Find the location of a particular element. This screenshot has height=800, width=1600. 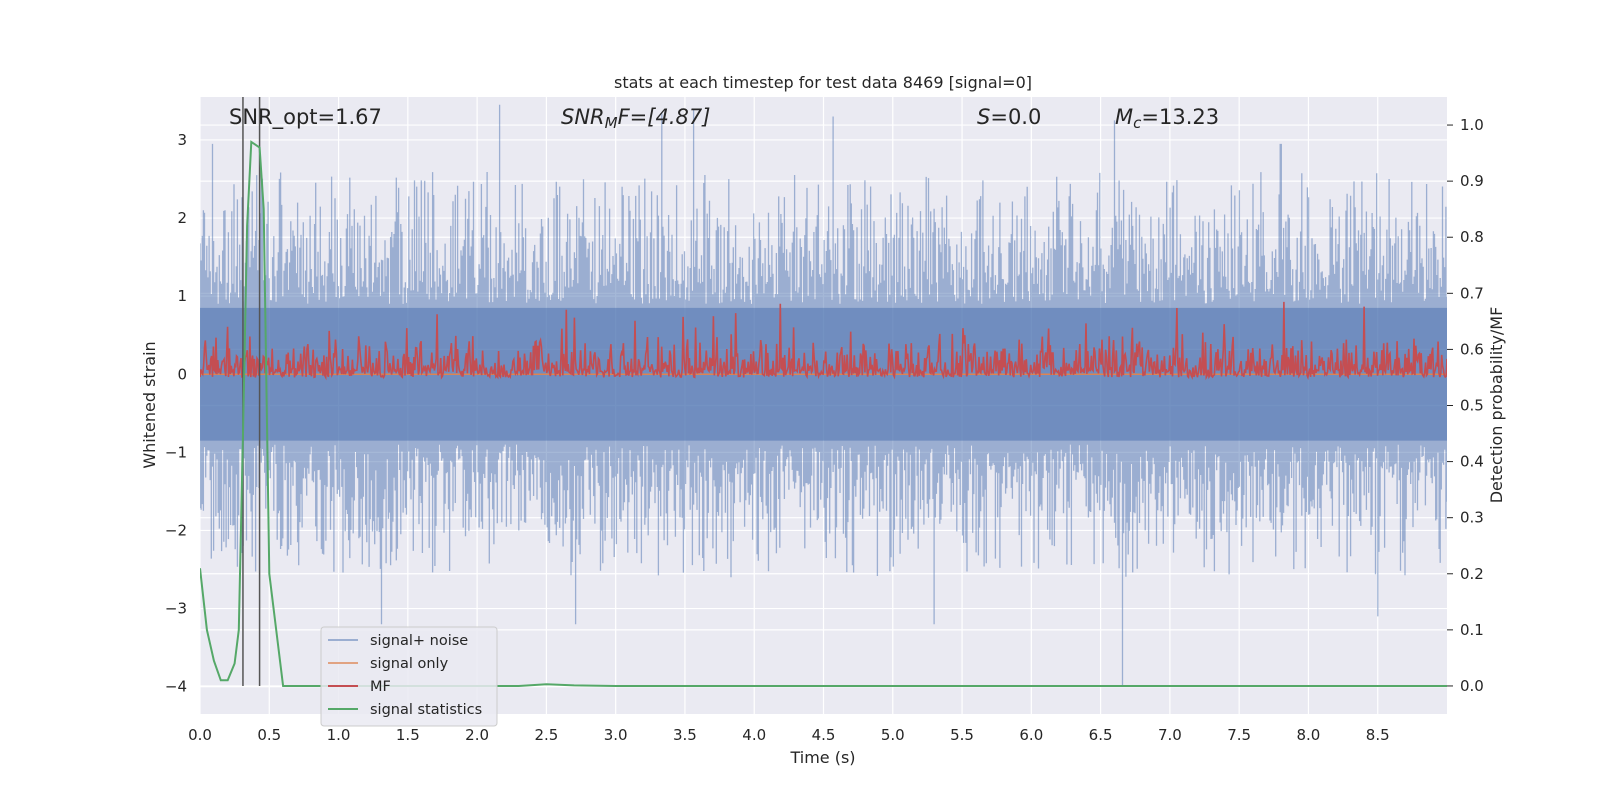

y-right-tick-label: 0.8 is located at coordinates (1472, 237).